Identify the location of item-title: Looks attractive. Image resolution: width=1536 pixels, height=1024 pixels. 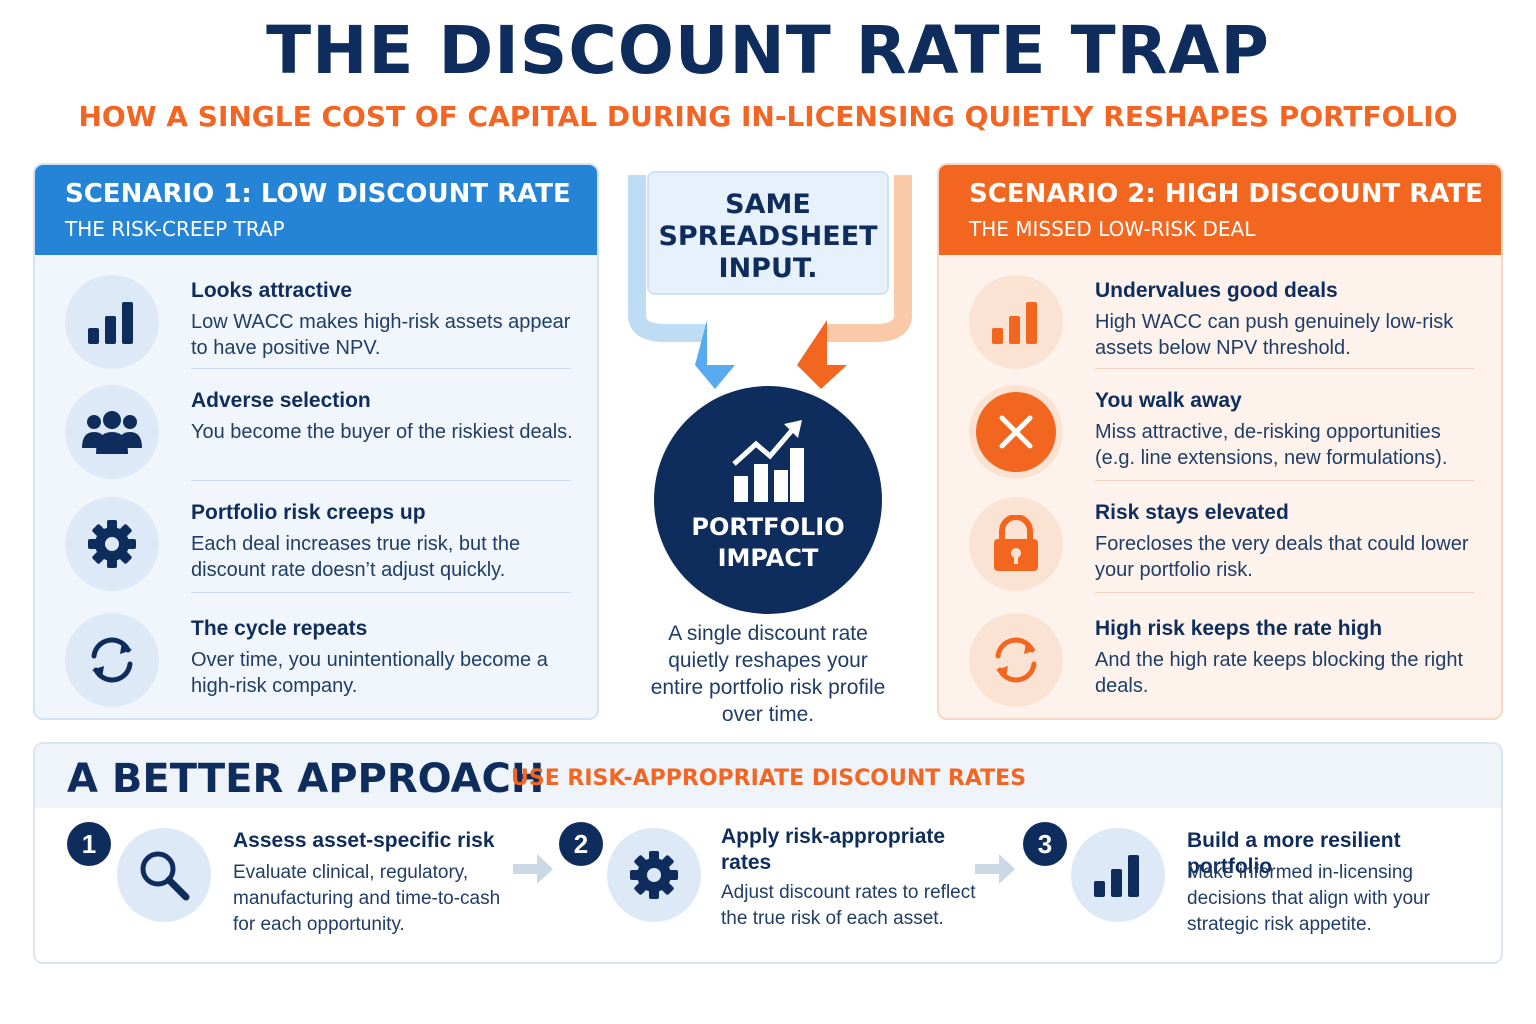
(272, 290).